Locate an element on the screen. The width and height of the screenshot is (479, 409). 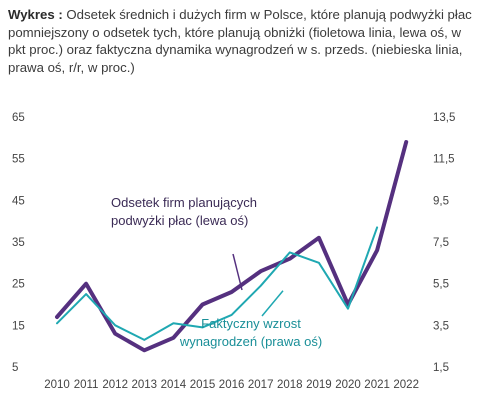
y-left-tick-label: 55 is located at coordinates (18, 160).